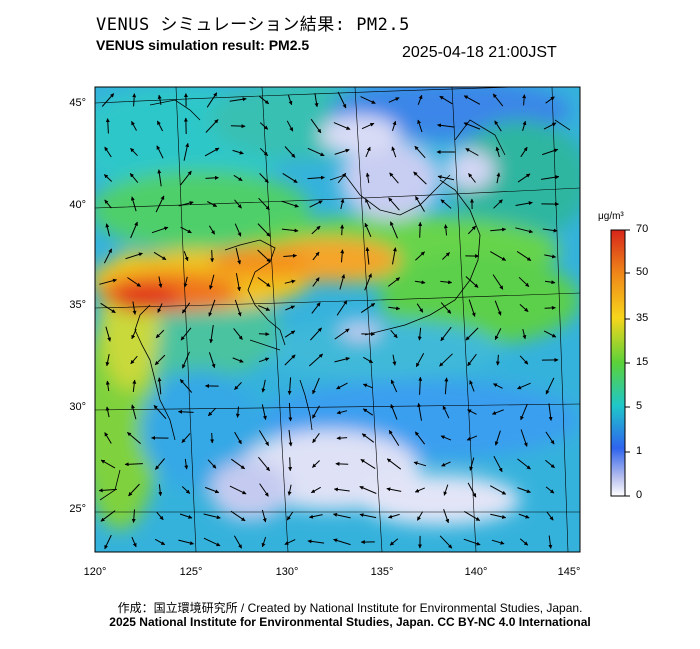 The width and height of the screenshot is (700, 649). Describe the element at coordinates (639, 406) in the screenshot. I see `colorbar-tick: 5` at that location.